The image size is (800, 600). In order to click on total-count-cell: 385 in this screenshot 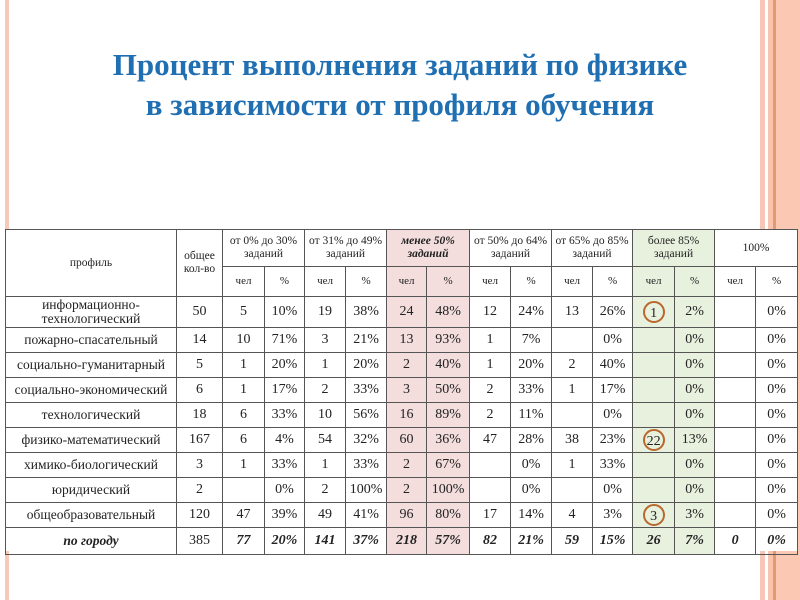, I will do `click(199, 541)`.